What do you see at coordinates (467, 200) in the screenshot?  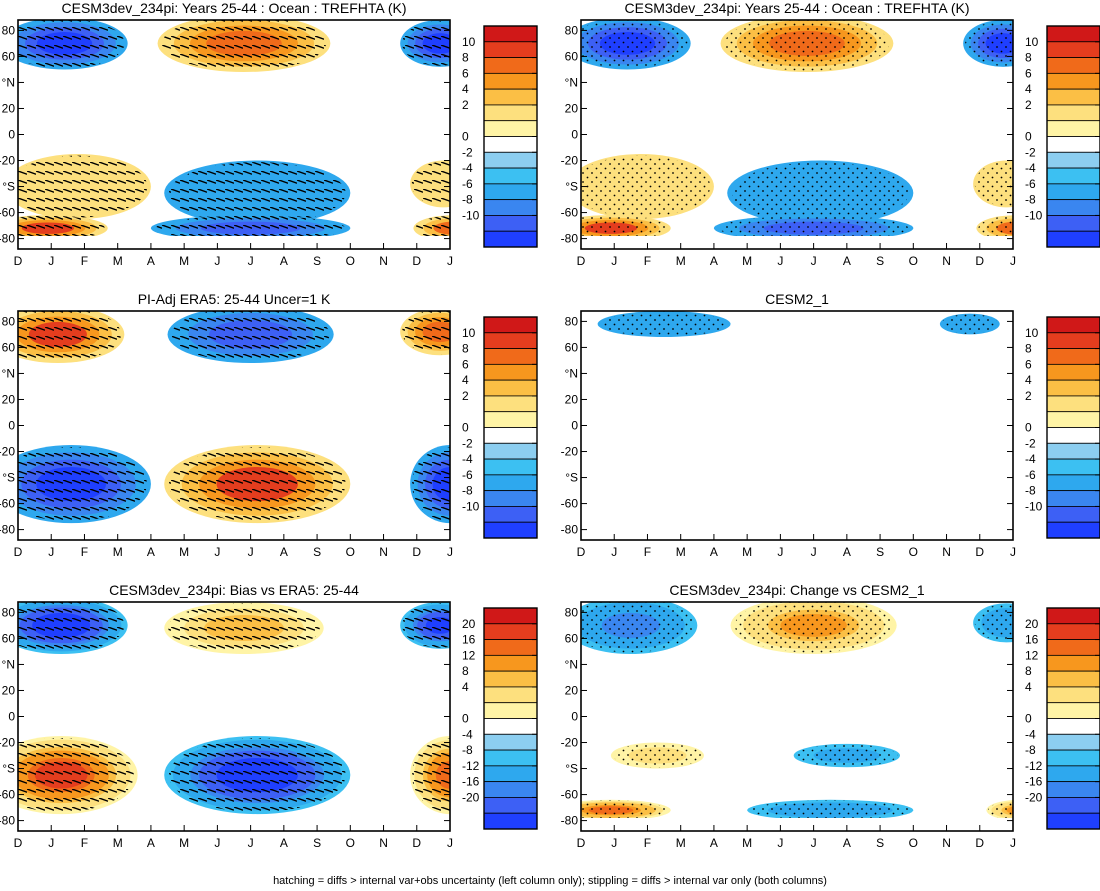 I see `colorbar-label: -8` at bounding box center [467, 200].